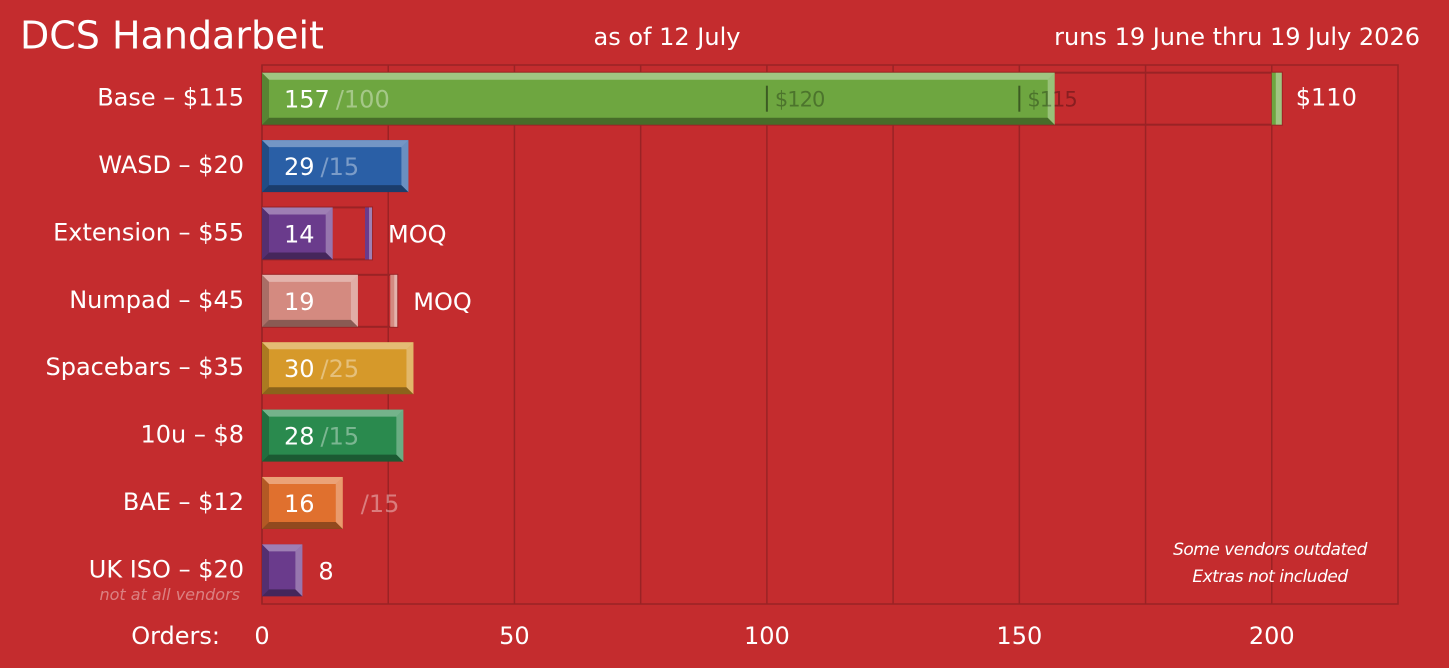 This screenshot has height=668, width=1449. Describe the element at coordinates (192, 435) in the screenshot. I see `category-label: 10u – $8` at that location.